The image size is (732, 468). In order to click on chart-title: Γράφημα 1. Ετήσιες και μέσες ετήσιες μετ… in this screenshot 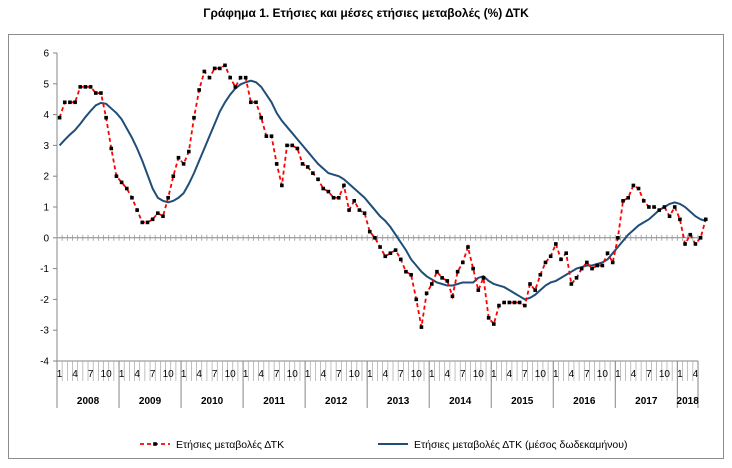, I will do `click(366, 13)`.